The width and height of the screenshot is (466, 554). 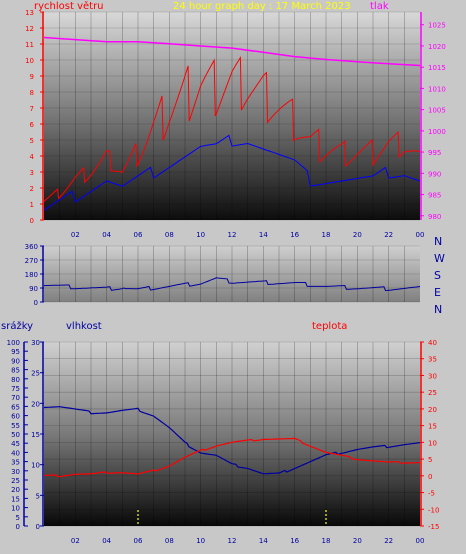 I want to click on time-tick-label-bottom: 10, so click(x=200, y=541).